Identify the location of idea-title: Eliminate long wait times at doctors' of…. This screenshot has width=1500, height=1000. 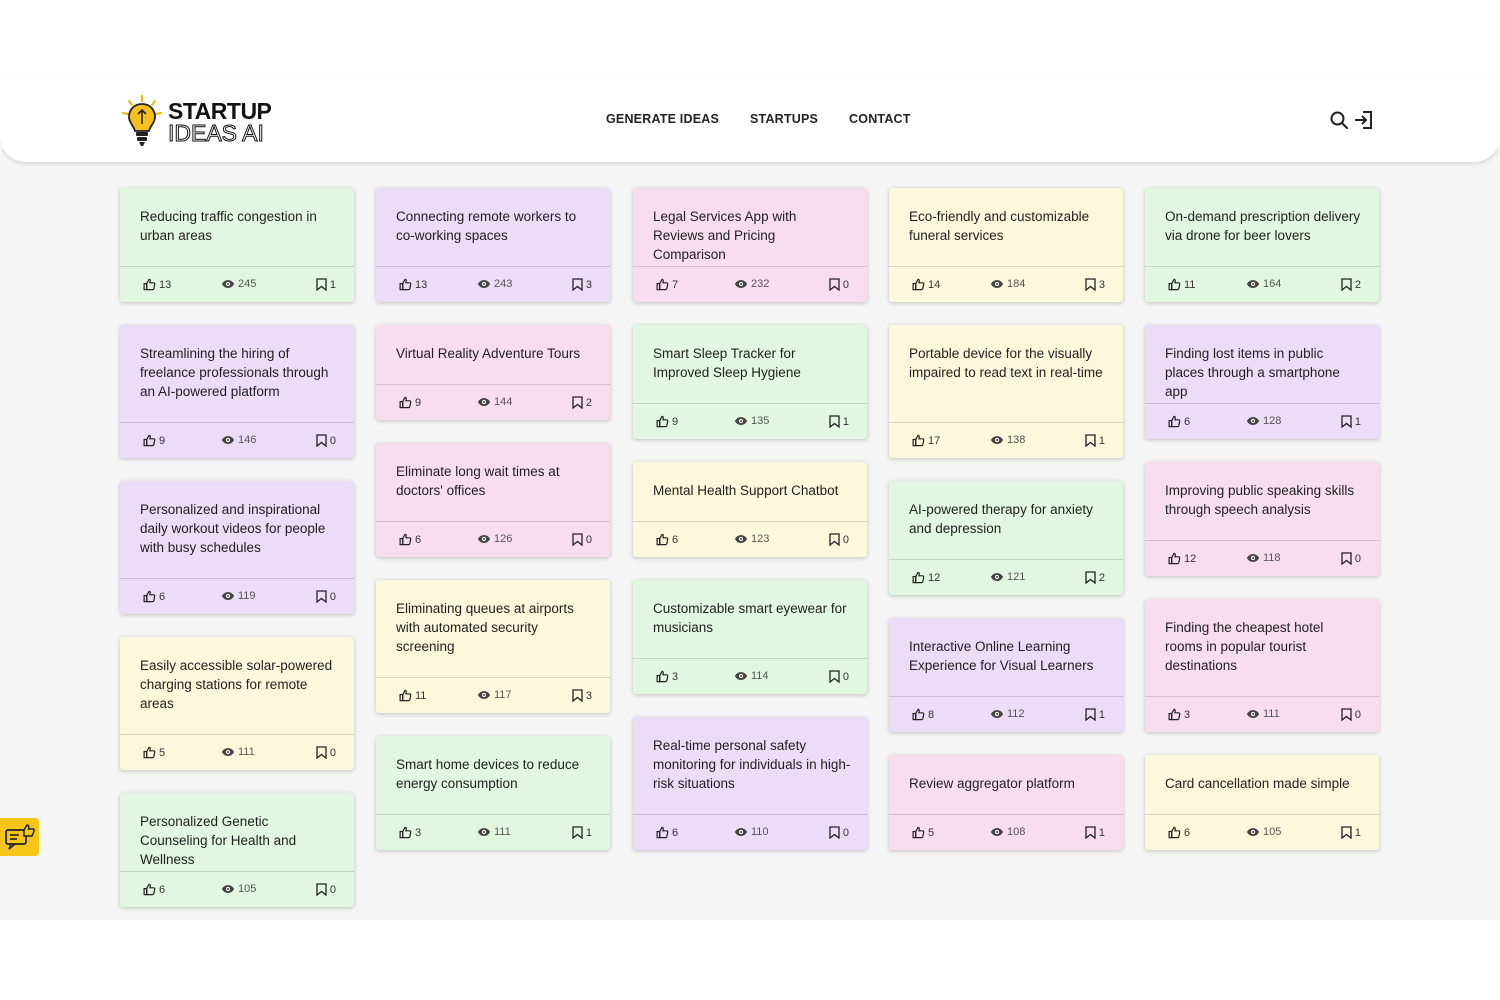
(478, 481).